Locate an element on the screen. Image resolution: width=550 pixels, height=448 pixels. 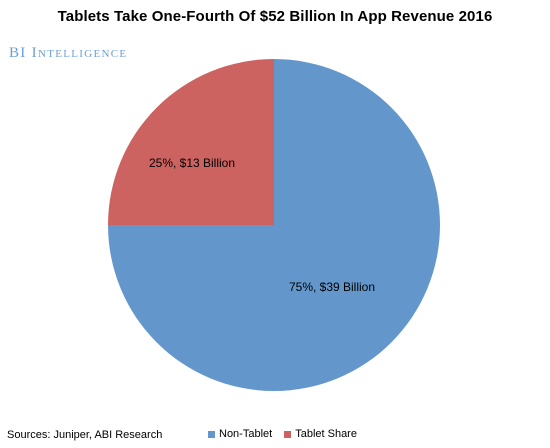
legend-label-tablet-share: Tablet Share is located at coordinates (326, 434).